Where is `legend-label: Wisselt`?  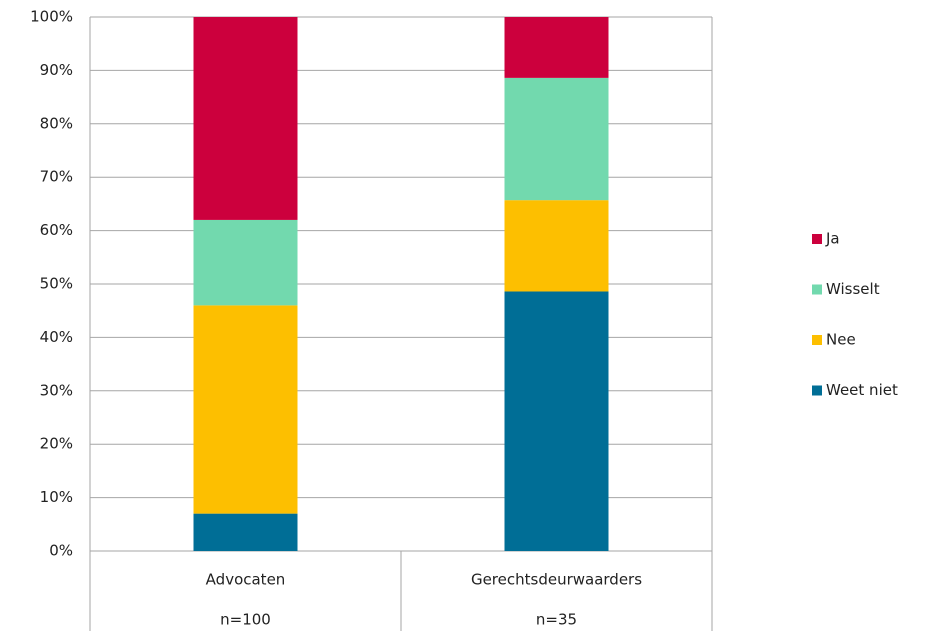
legend-label: Wisselt is located at coordinates (853, 289).